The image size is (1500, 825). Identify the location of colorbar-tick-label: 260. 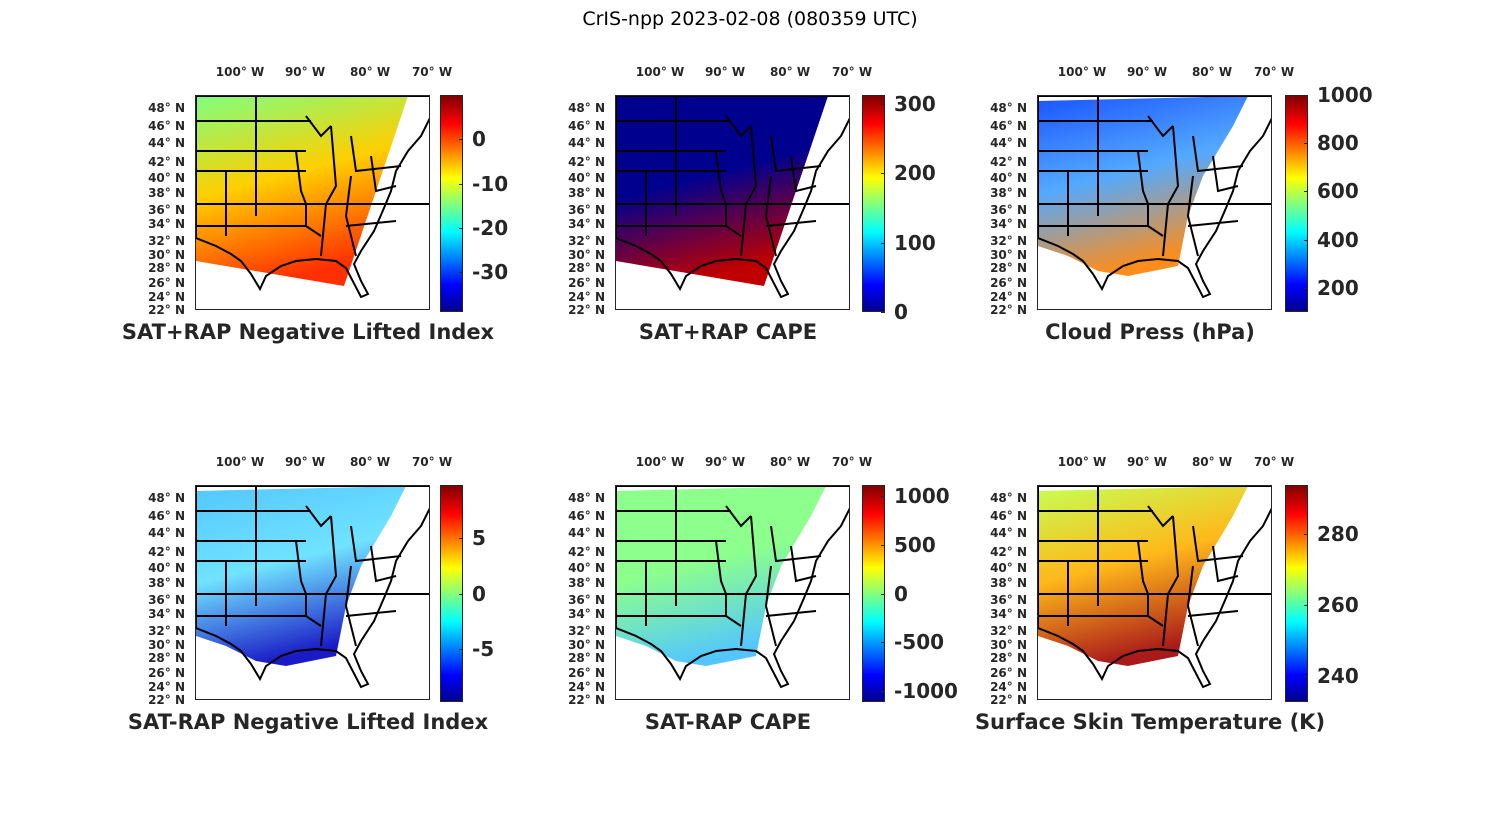
(1338, 604).